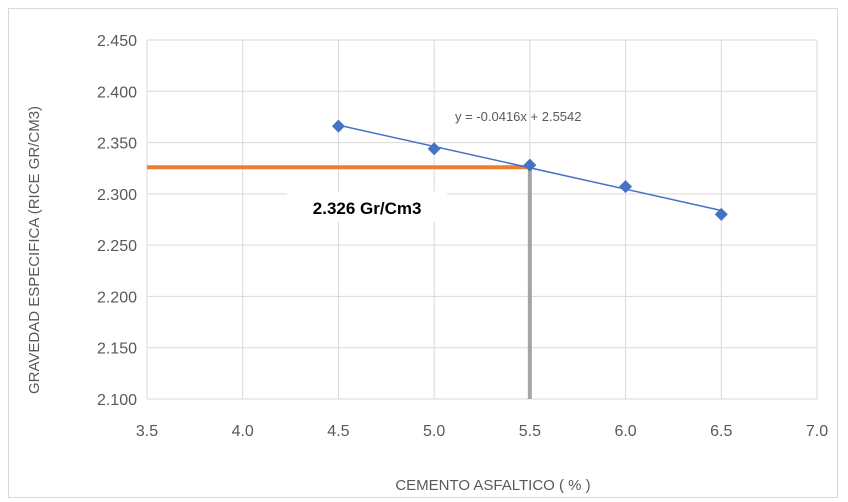 Image resolution: width=848 pixels, height=502 pixels. I want to click on x-tick-label: 4.5, so click(338, 431).